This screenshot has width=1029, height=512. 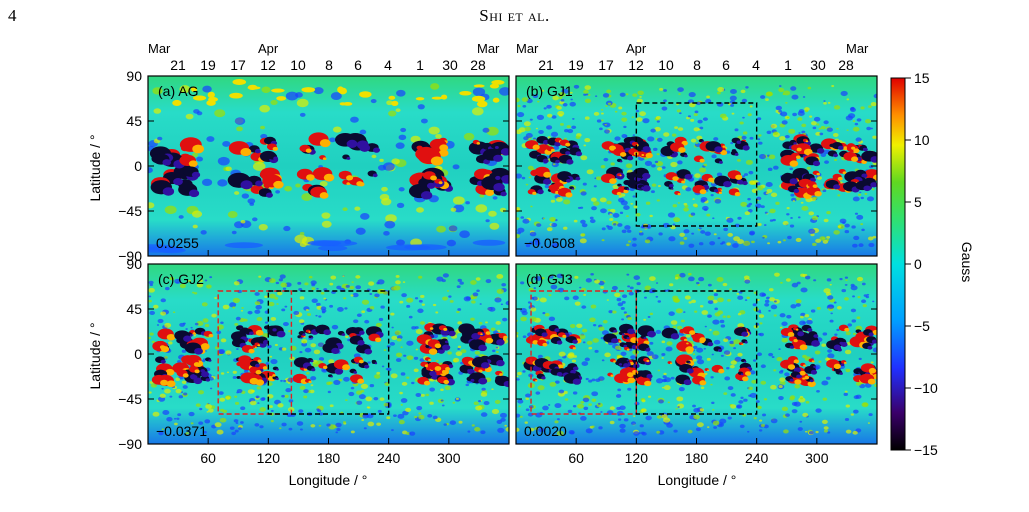 What do you see at coordinates (549, 279) in the screenshot?
I see `panel-title: (d) GJ3` at bounding box center [549, 279].